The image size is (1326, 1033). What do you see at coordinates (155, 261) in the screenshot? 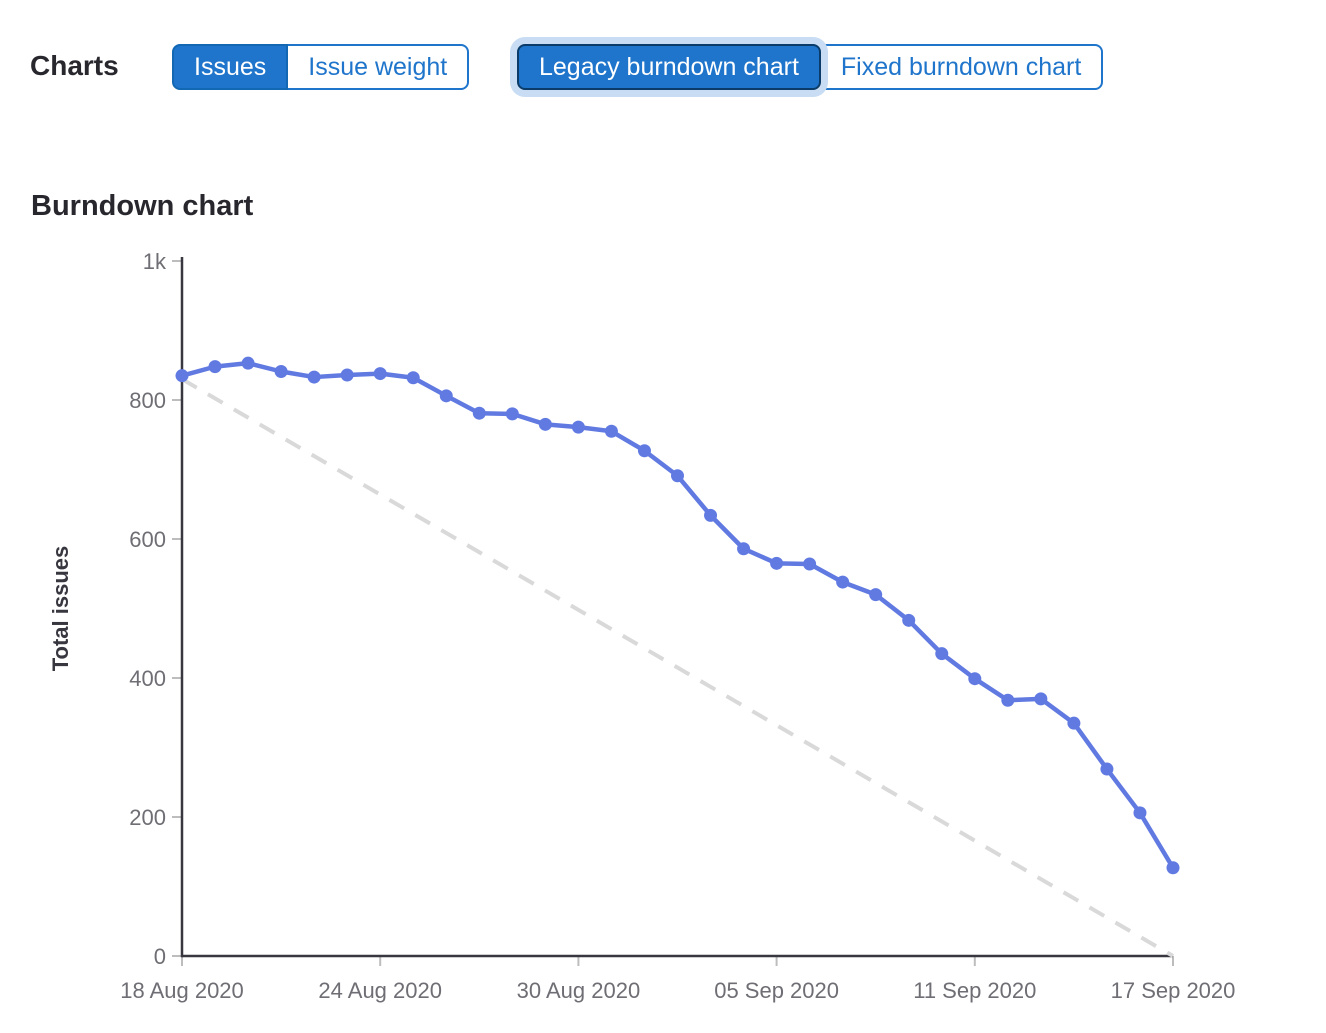
I see `y-axis-tick-label: 1k` at bounding box center [155, 261].